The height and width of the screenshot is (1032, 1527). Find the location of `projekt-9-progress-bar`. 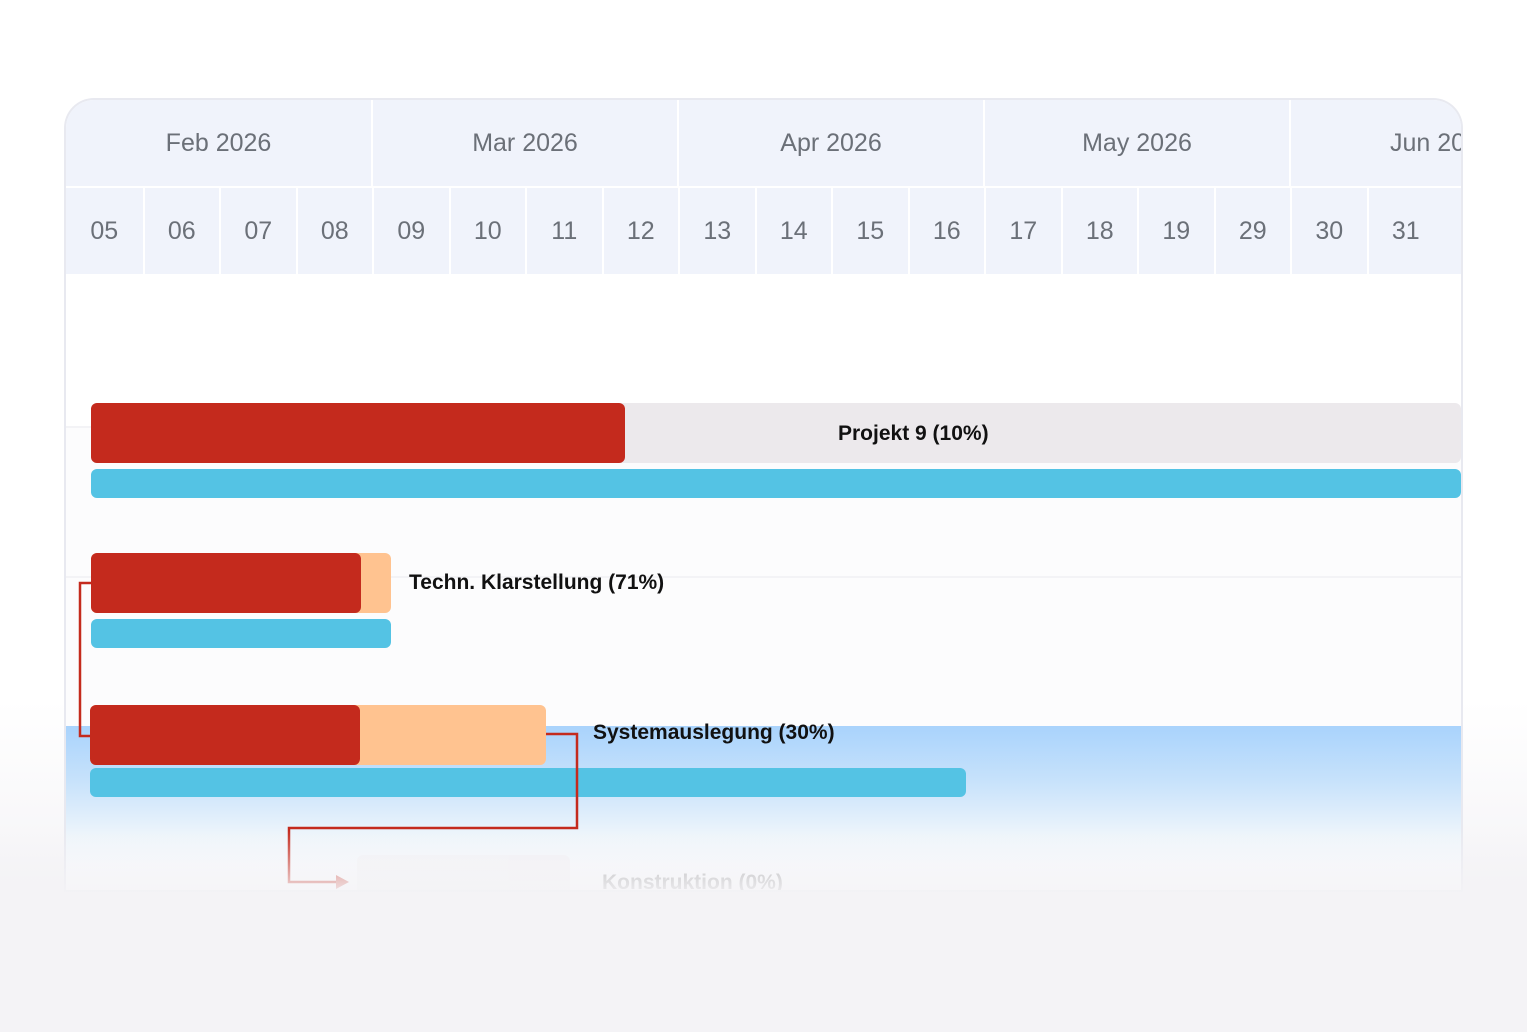

projekt-9-progress-bar is located at coordinates (358, 433).